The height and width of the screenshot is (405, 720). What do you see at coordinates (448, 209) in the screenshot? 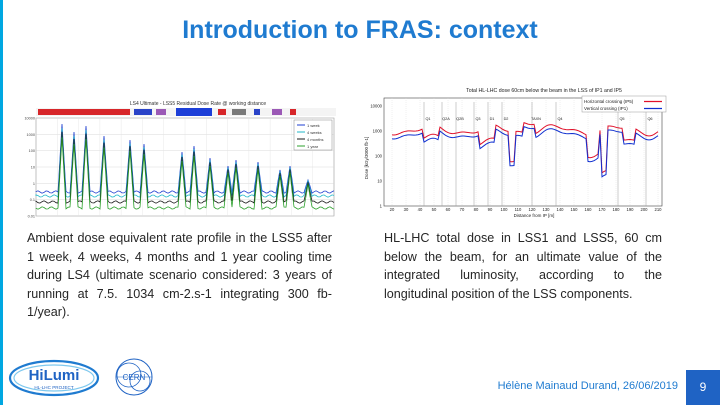
I see `right-x-tick: 60` at bounding box center [448, 209].